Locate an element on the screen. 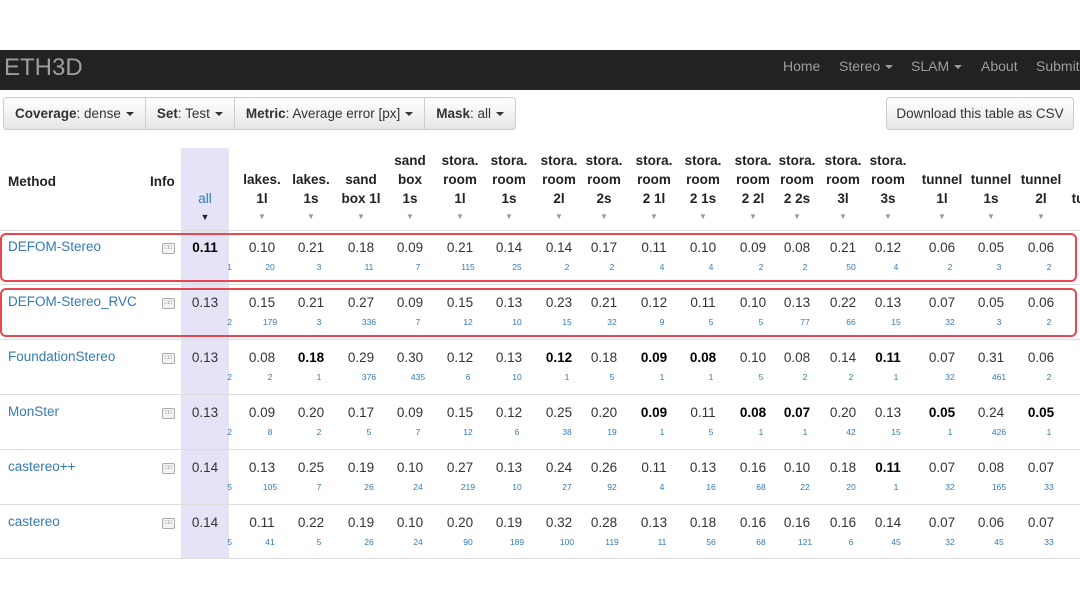 The height and width of the screenshot is (613, 1080). cell-value: 0.21 is located at coordinates (311, 302).